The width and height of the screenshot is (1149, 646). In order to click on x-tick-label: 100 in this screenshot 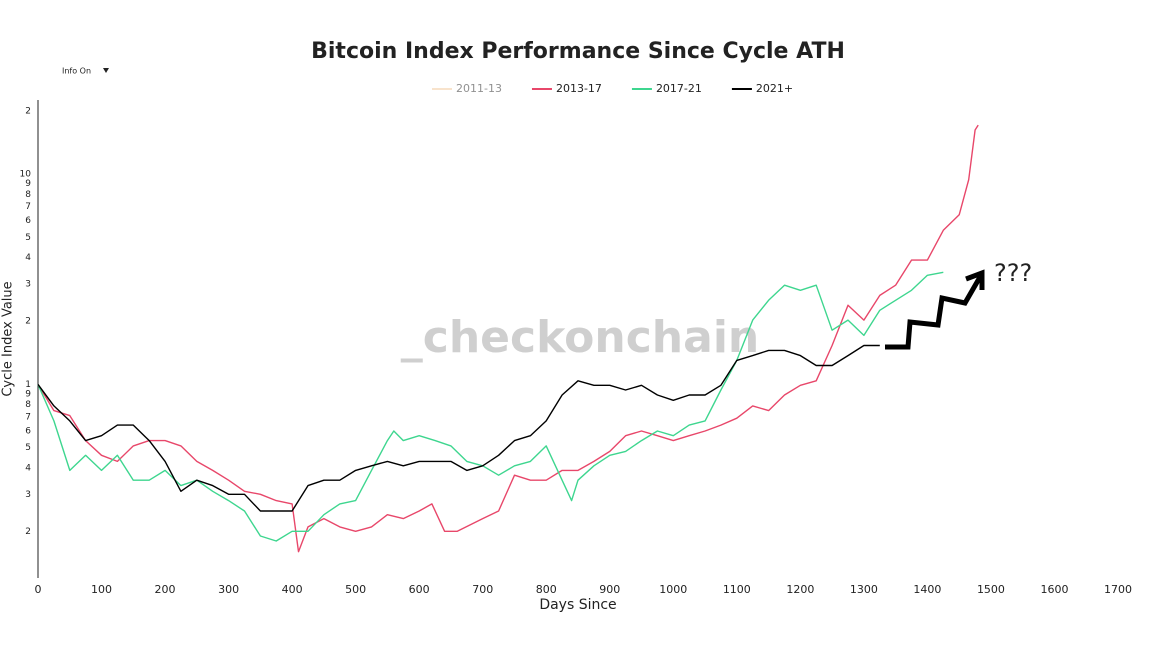, I will do `click(101, 589)`.